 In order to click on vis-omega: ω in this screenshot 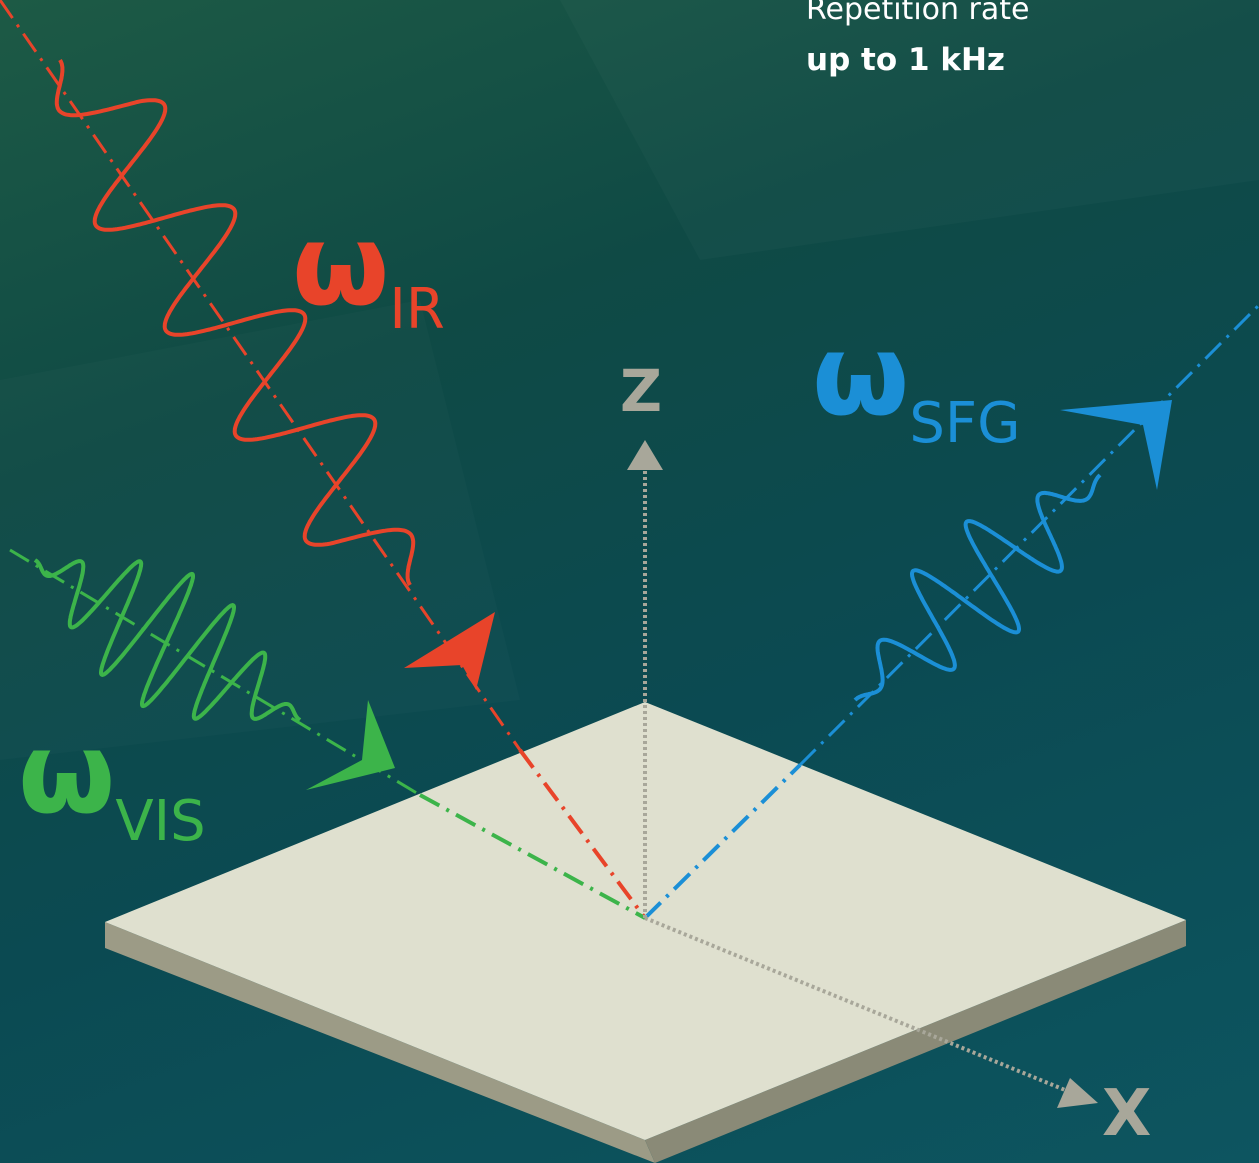, I will do `click(67, 774)`.